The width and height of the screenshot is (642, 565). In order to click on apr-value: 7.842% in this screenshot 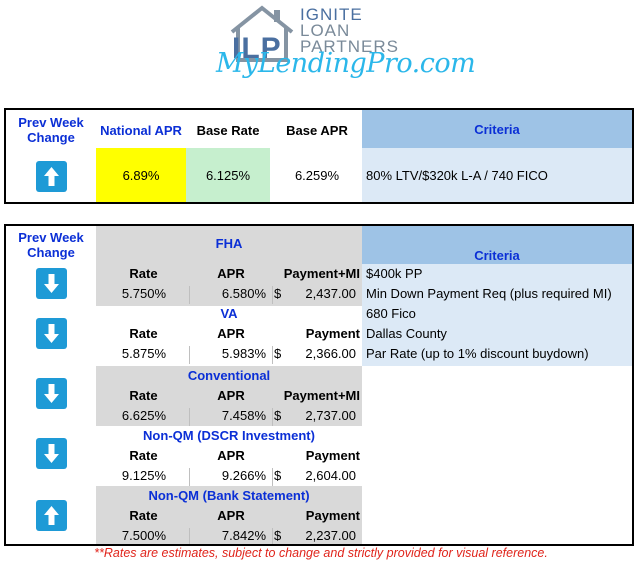, I will do `click(243, 535)`.